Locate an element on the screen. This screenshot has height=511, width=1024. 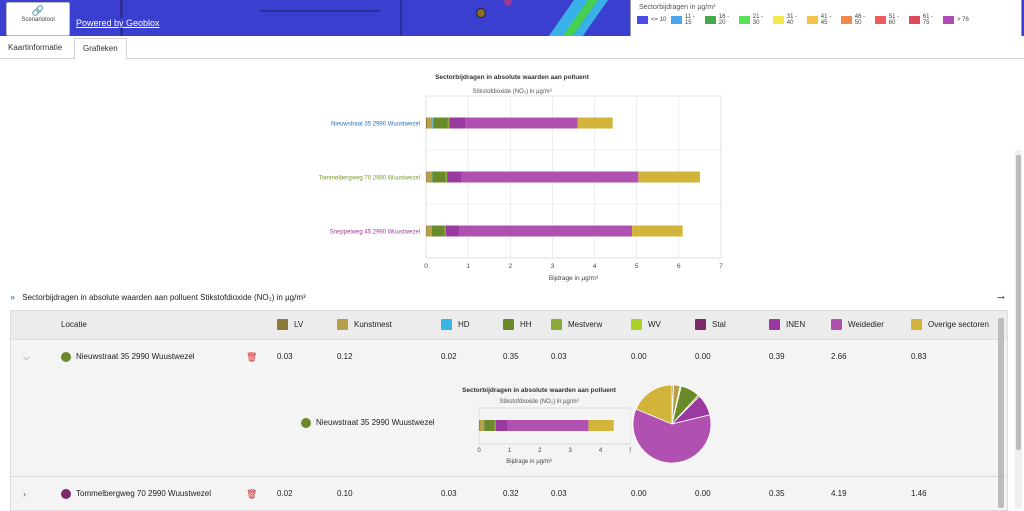
legend-item: 11 - 15 is located at coordinates (687, 20).